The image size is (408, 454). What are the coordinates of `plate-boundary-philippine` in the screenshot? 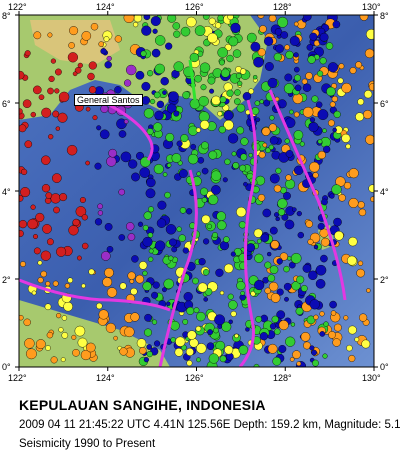 It's located at (307, 195).